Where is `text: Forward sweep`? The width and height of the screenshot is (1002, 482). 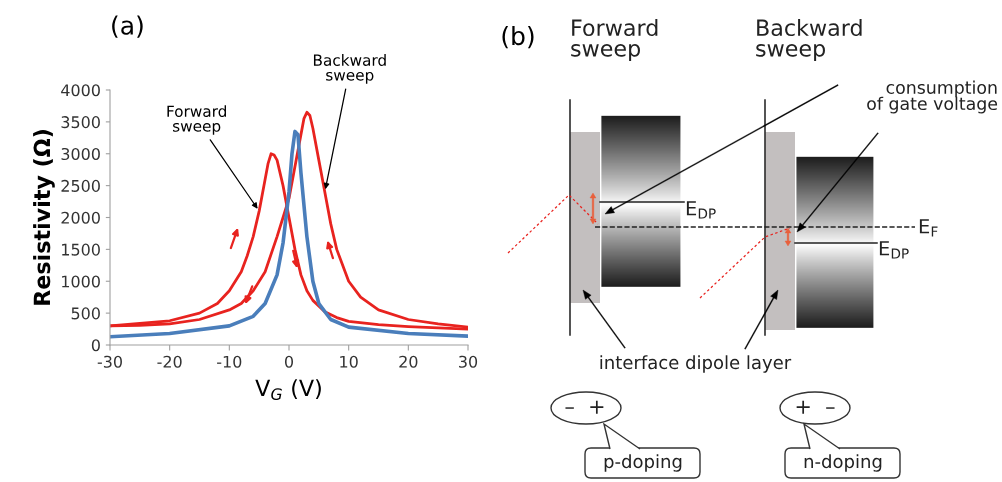
text: Forward sweep is located at coordinates (614, 40).